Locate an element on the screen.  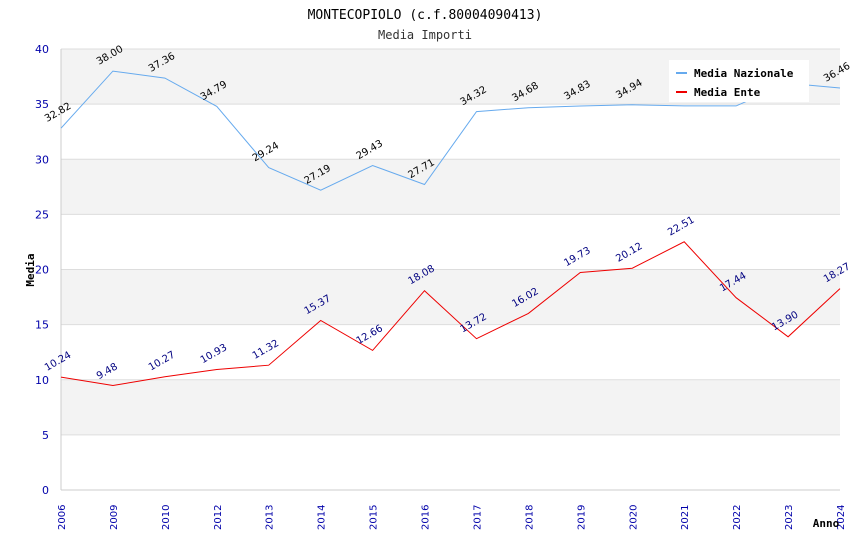
x-tick-label: 2022 is located at coordinates (737, 517).